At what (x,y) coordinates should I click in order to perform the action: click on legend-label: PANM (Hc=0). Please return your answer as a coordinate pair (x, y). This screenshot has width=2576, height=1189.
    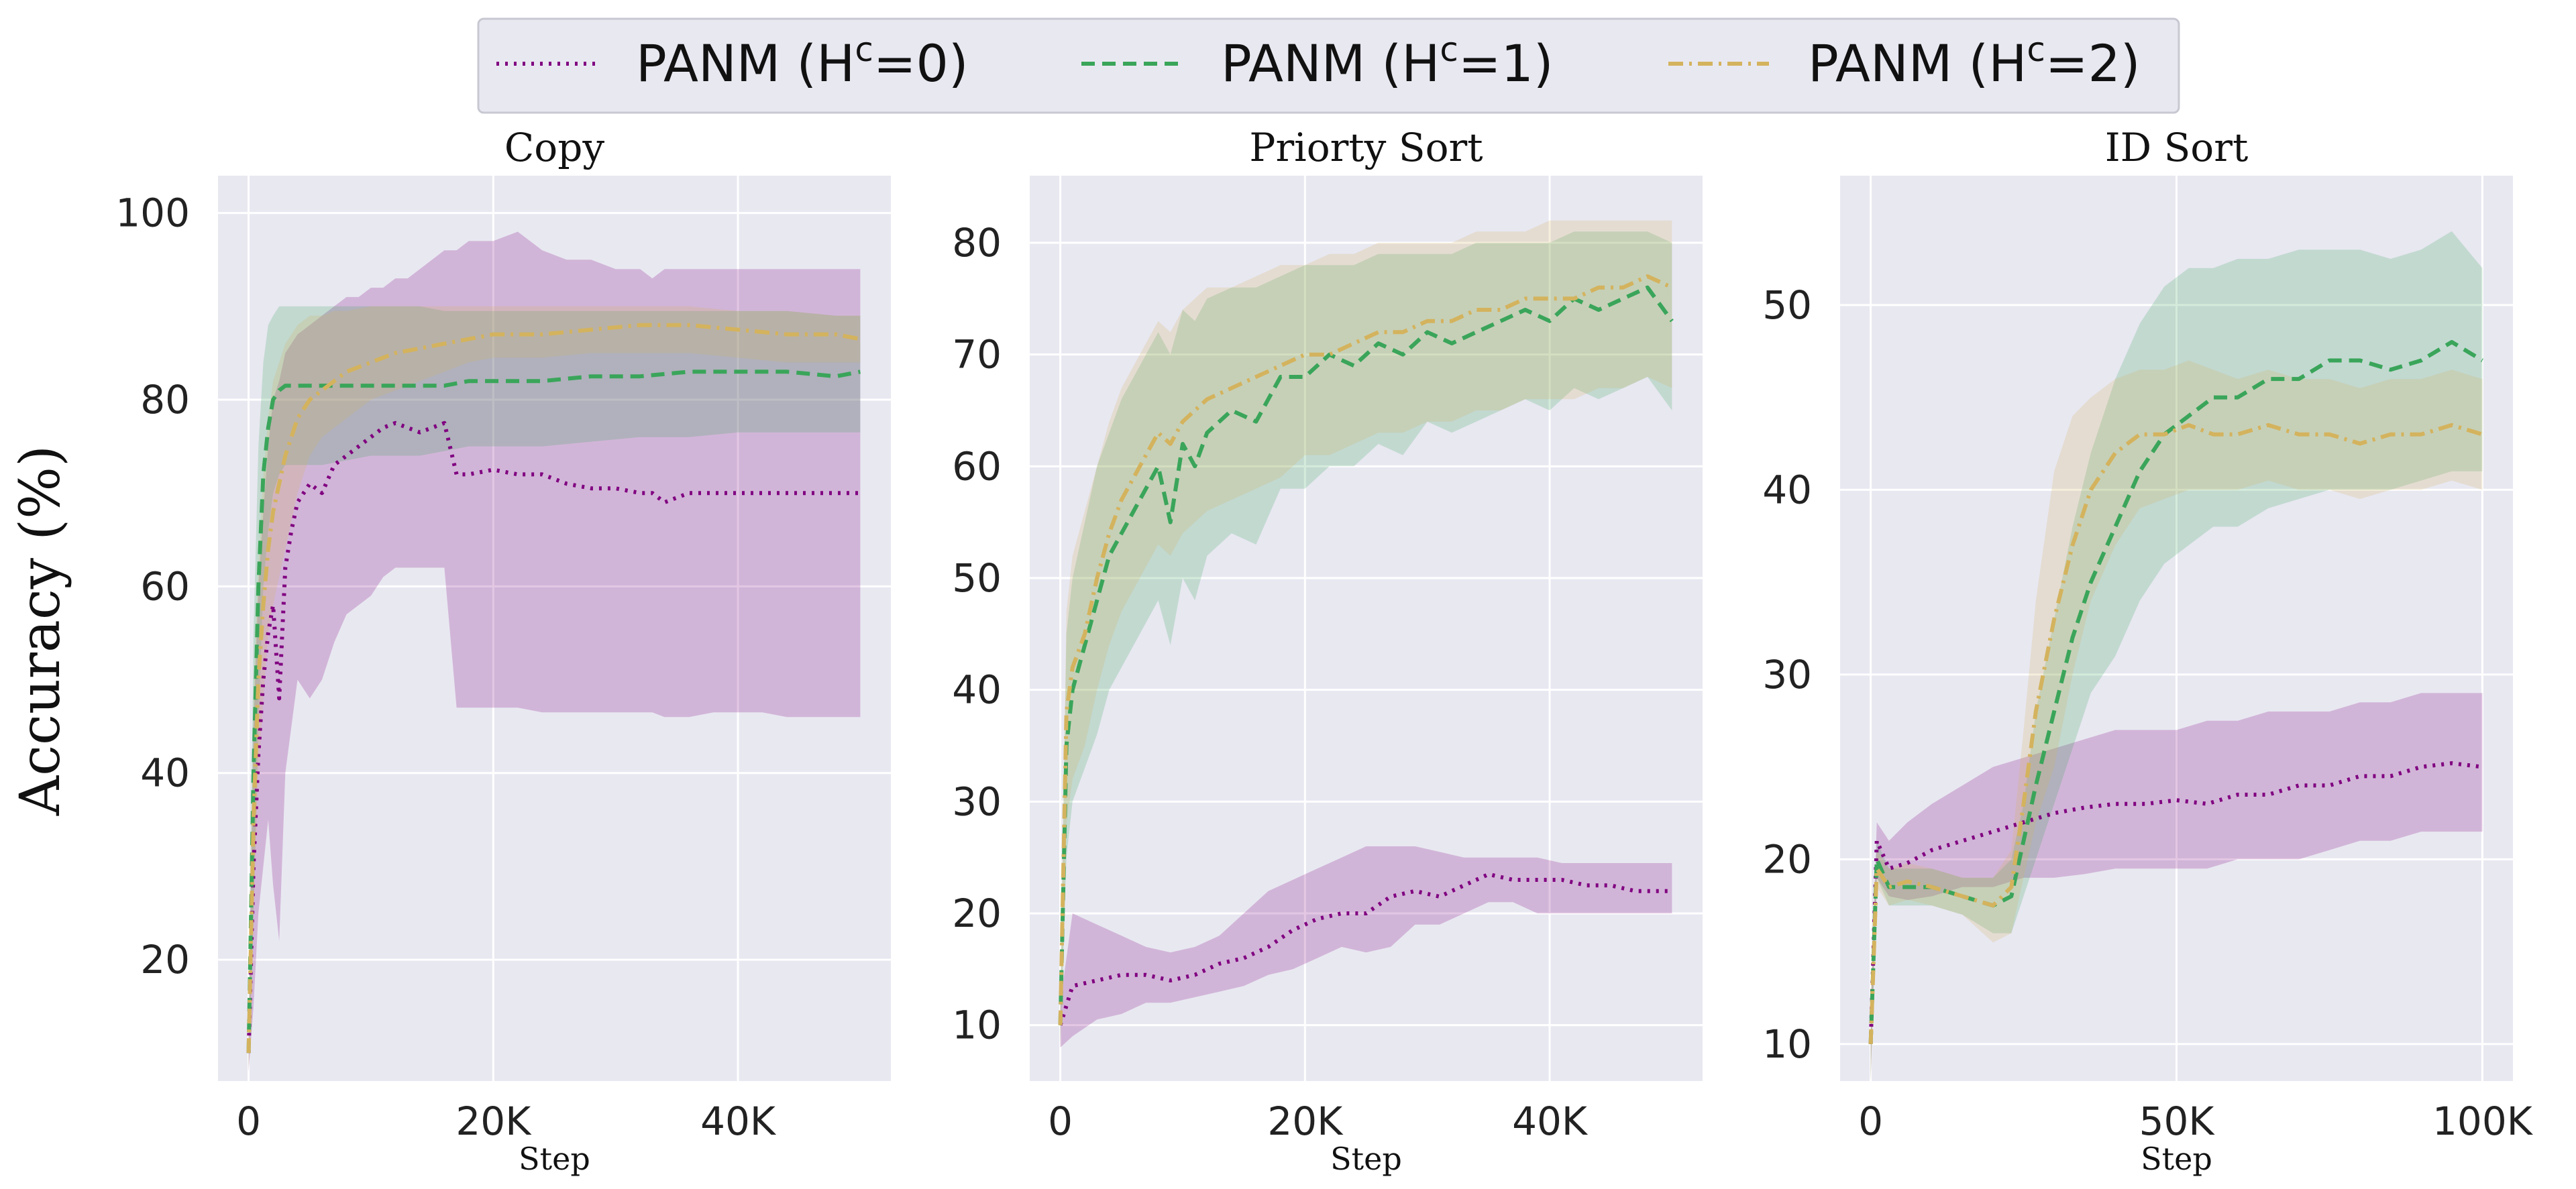
    Looking at the image, I should click on (802, 61).